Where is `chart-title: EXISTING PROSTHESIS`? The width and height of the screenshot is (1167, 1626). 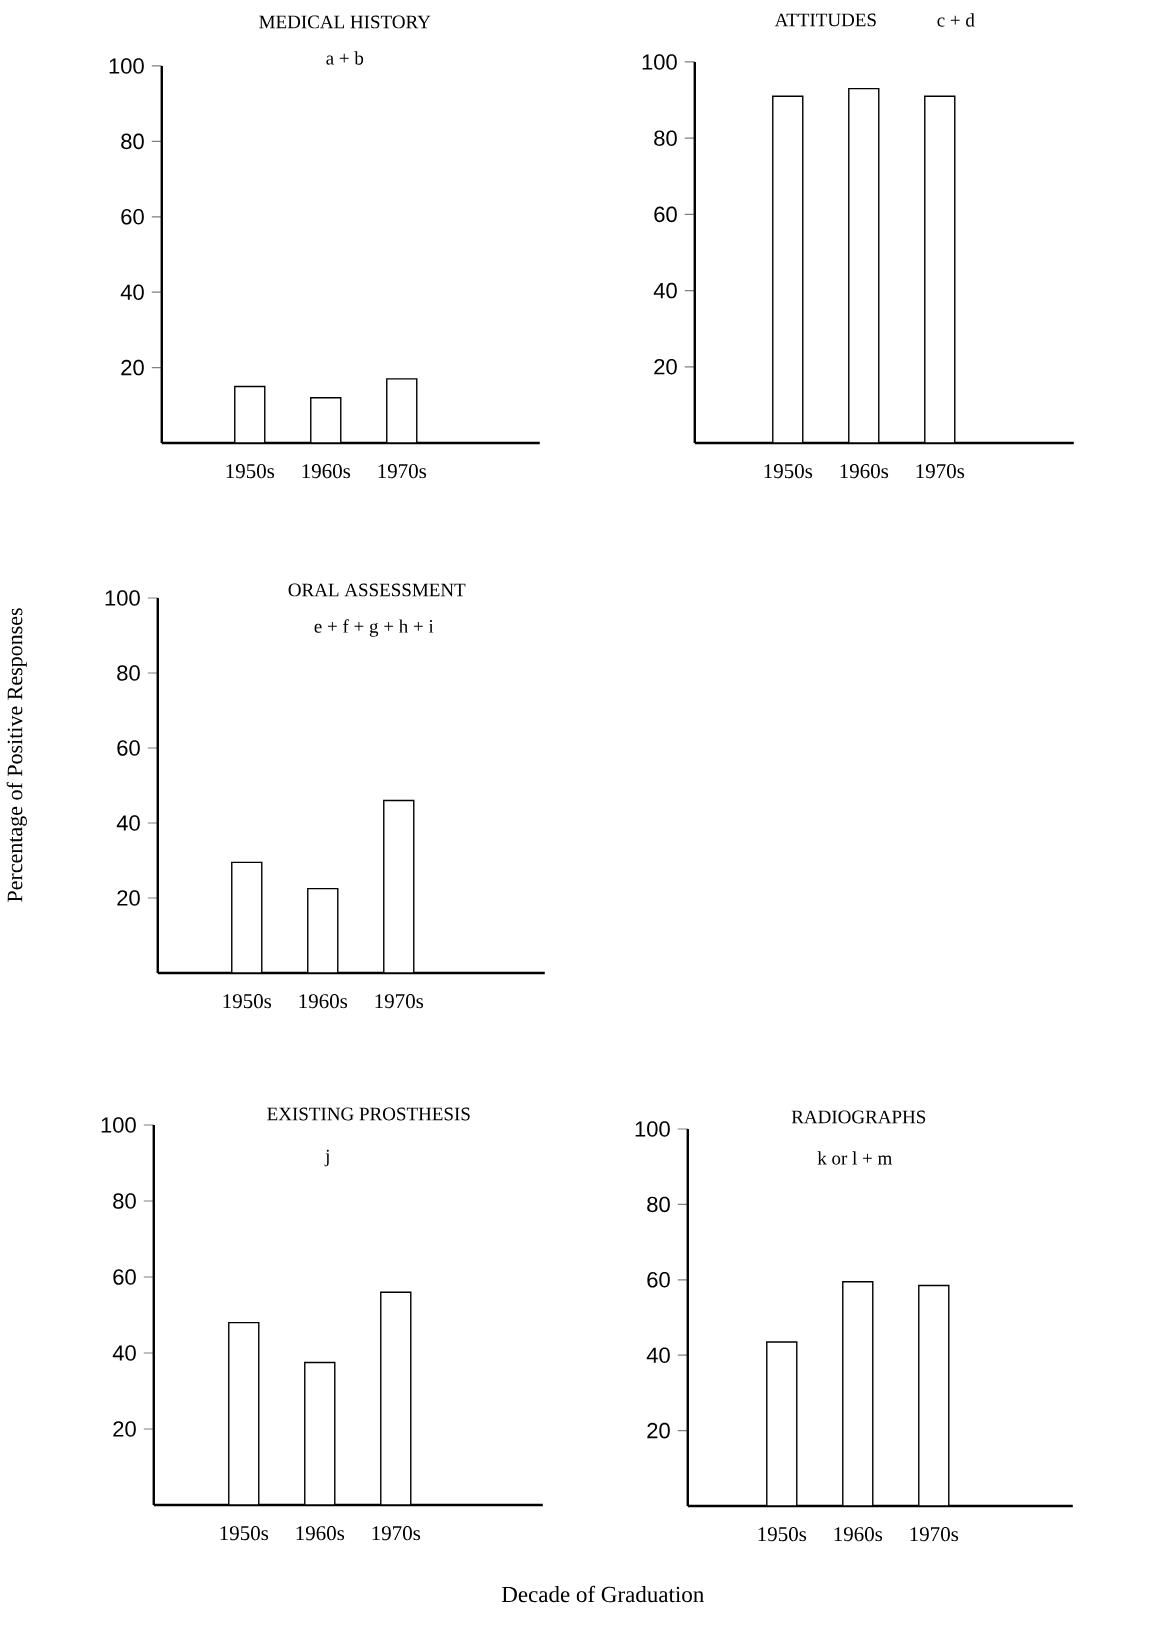 chart-title: EXISTING PROSTHESIS is located at coordinates (368, 1114).